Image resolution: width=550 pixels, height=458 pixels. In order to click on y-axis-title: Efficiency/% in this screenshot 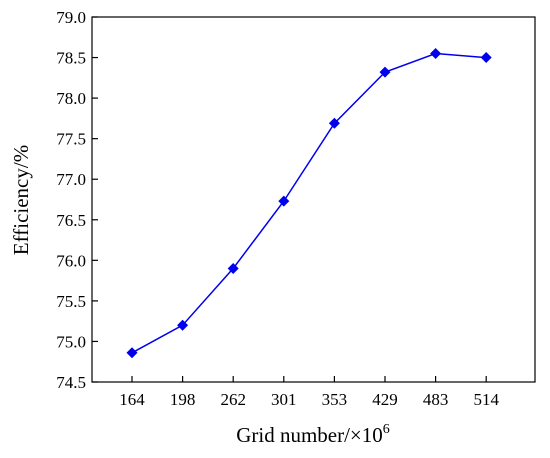, I will do `click(21, 200)`.